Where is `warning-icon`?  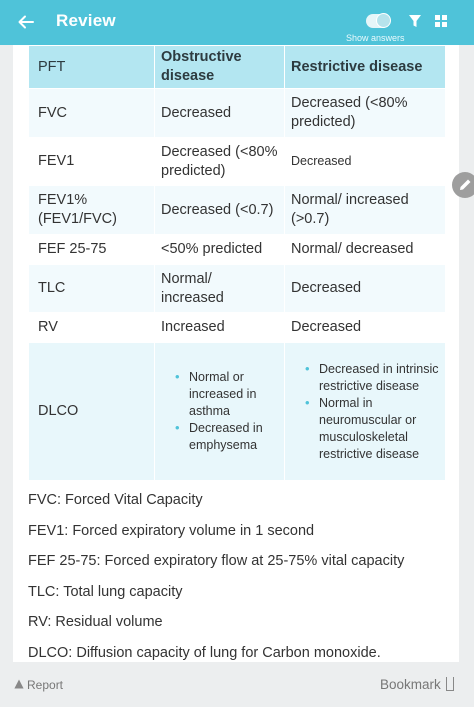
warning-icon is located at coordinates (19, 684).